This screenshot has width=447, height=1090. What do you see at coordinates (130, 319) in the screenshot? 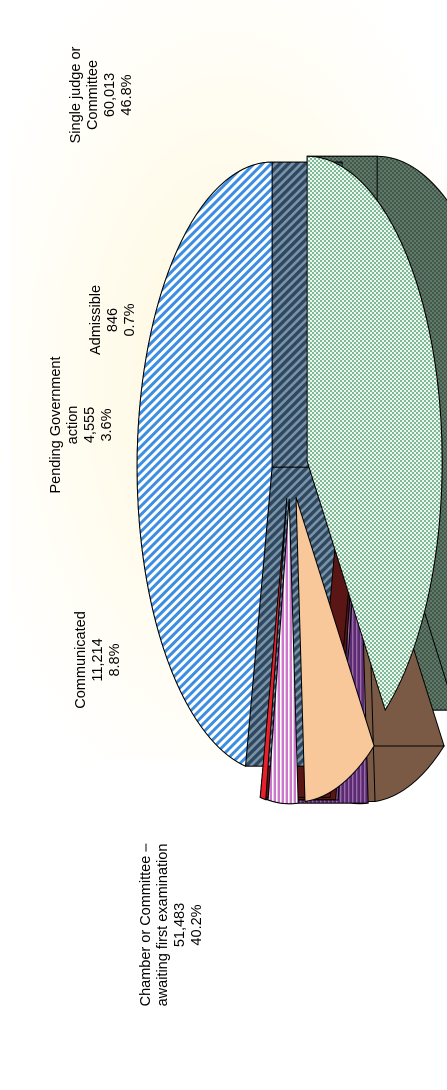
I see `slice-label-line-3-2: 0.7%` at bounding box center [130, 319].